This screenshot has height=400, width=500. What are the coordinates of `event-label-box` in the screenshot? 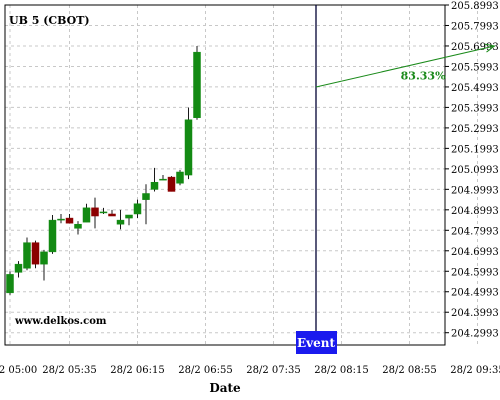 It's located at (316, 342).